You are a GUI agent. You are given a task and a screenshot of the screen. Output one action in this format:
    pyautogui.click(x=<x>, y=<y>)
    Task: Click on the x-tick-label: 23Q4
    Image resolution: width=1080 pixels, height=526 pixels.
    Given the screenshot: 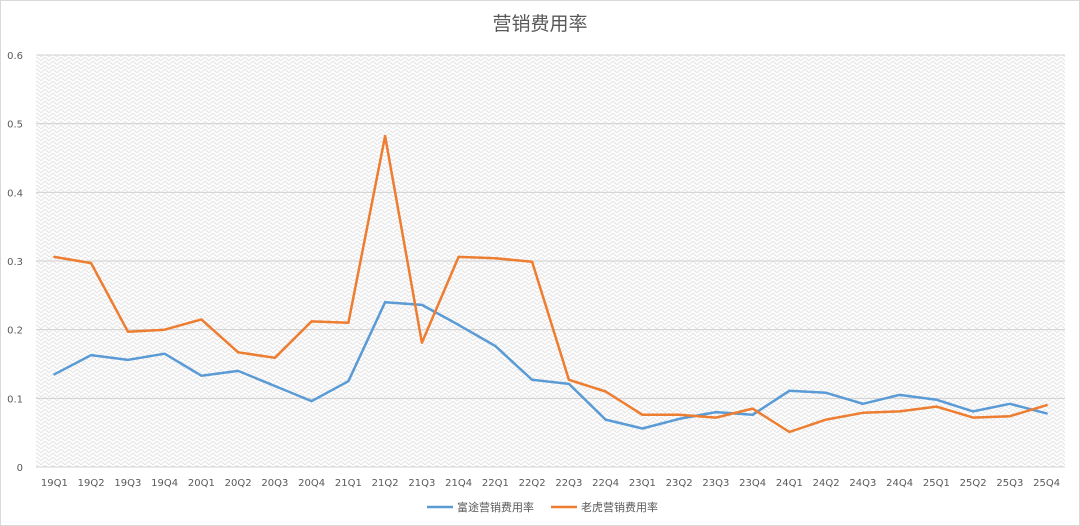 What is the action you would take?
    pyautogui.click(x=752, y=483)
    